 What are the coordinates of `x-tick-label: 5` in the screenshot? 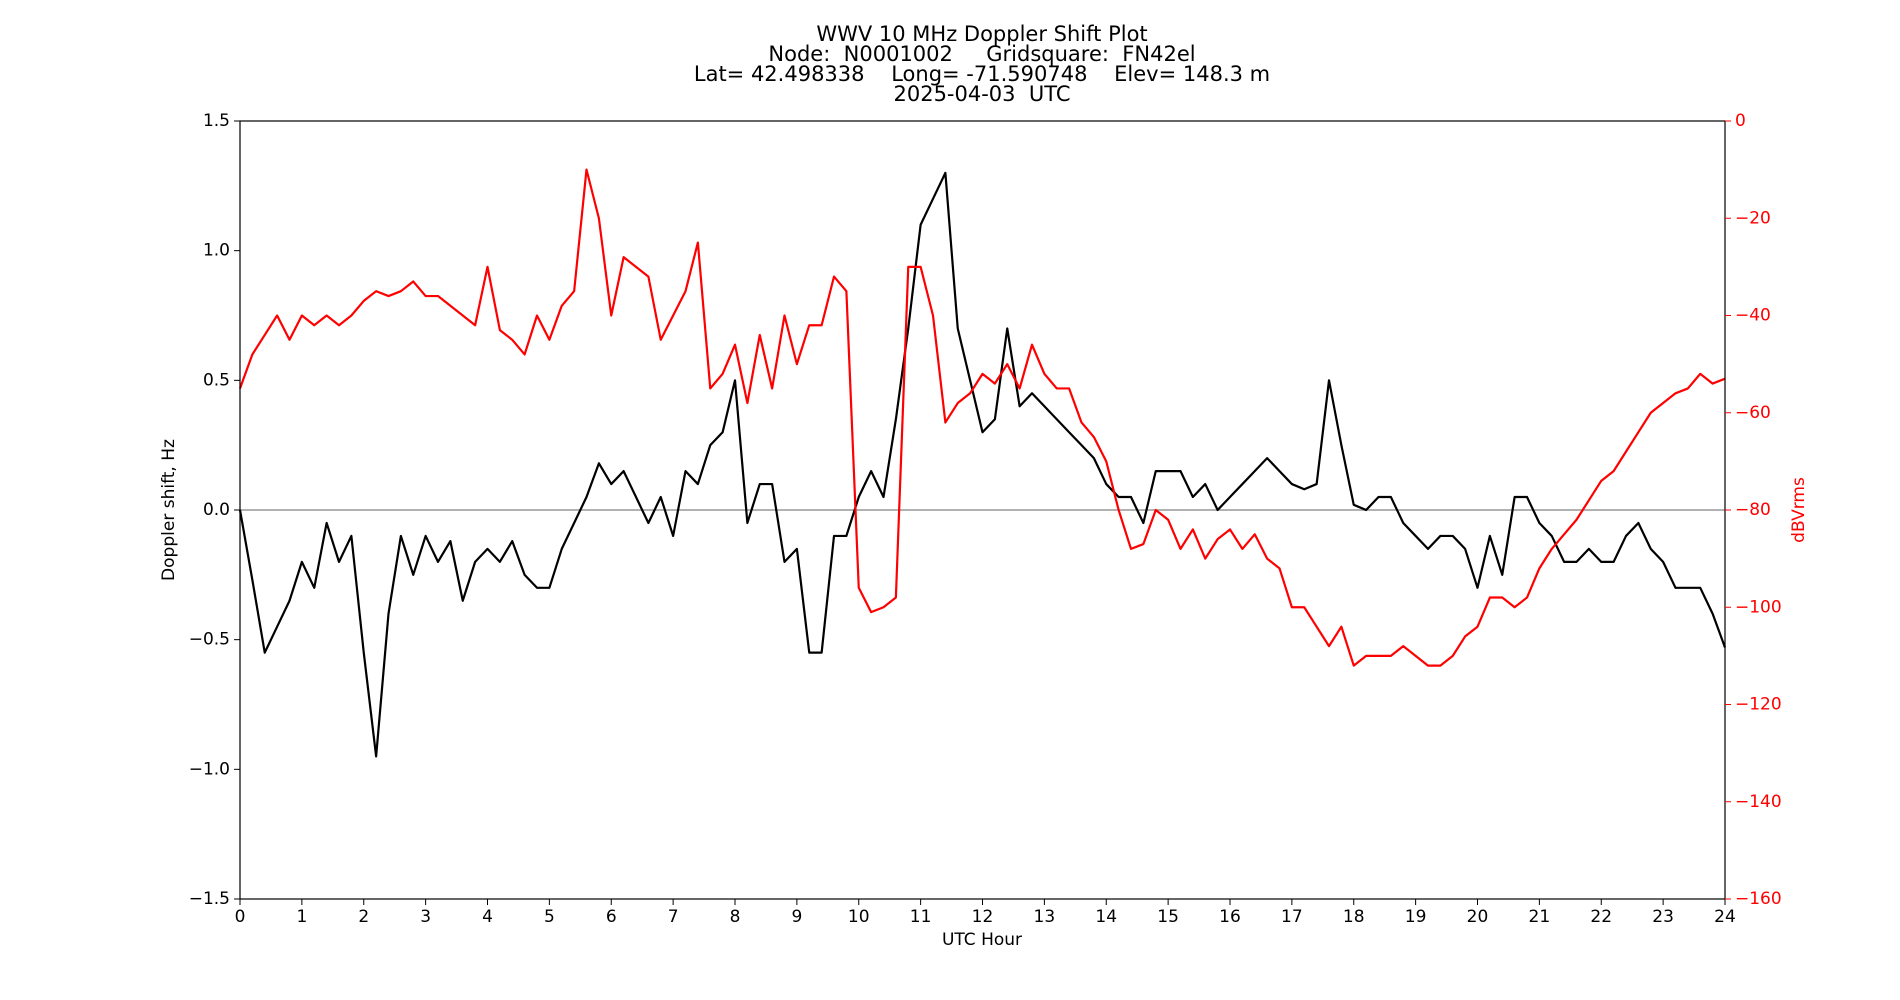 It's located at (549, 917).